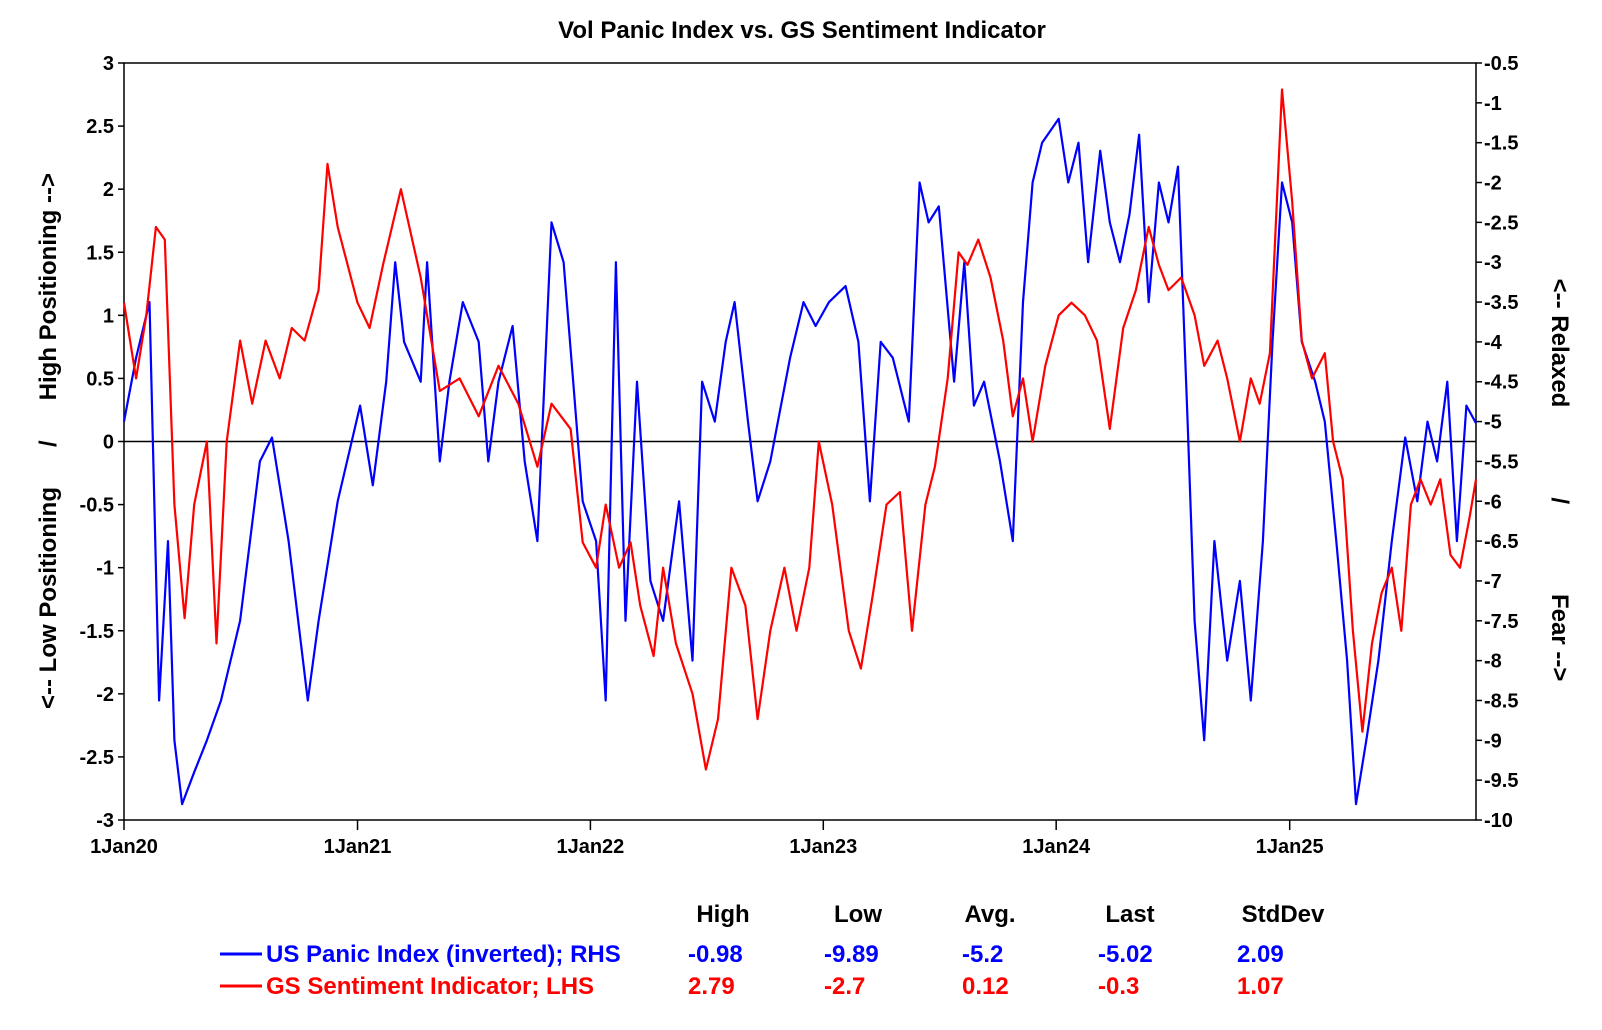 Image resolution: width=1602 pixels, height=1030 pixels. What do you see at coordinates (1290, 847) in the screenshot?
I see `x-tick-label: 1Jan25` at bounding box center [1290, 847].